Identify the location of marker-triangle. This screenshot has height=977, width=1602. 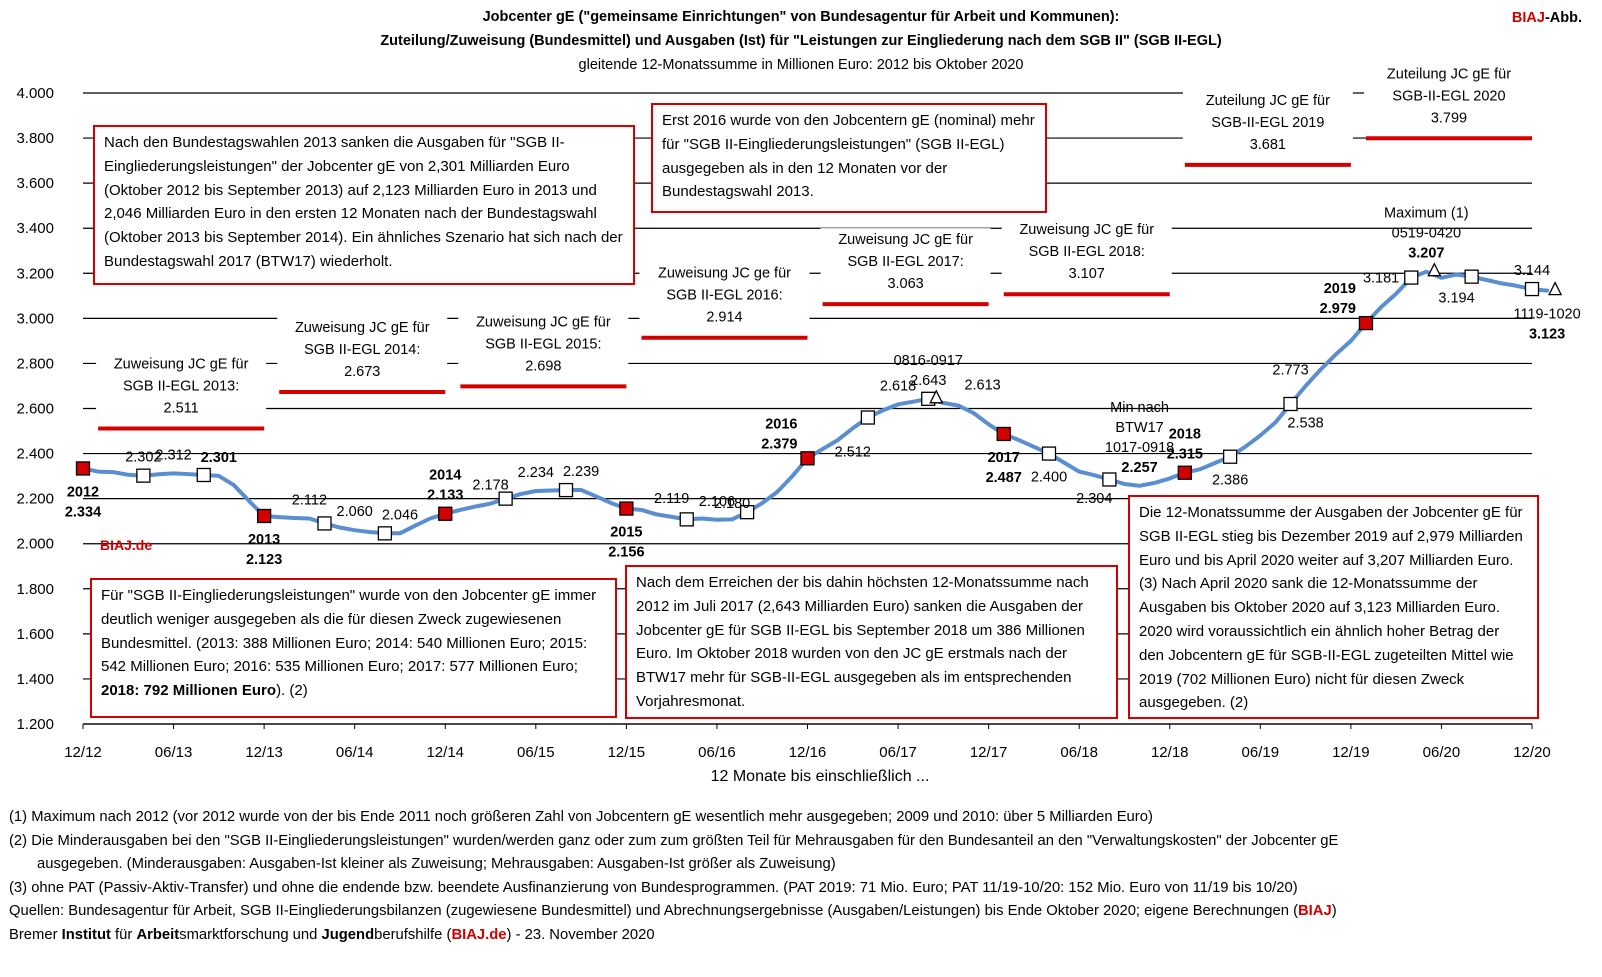
(1555, 288).